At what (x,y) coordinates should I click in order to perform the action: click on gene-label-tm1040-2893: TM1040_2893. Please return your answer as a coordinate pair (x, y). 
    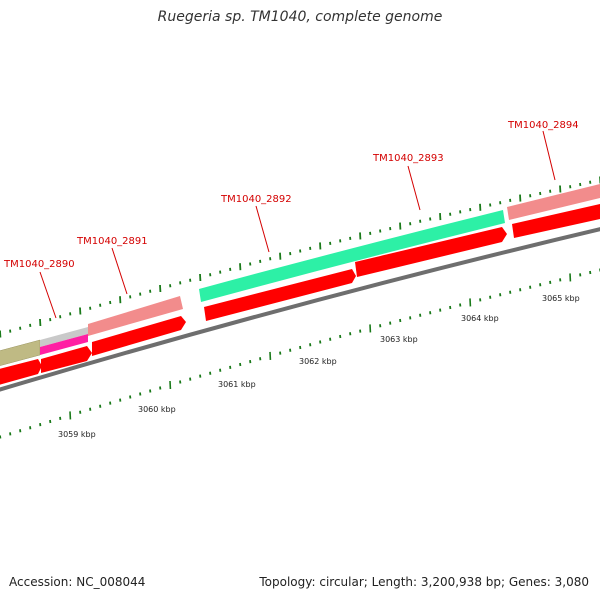
    Looking at the image, I should click on (408, 158).